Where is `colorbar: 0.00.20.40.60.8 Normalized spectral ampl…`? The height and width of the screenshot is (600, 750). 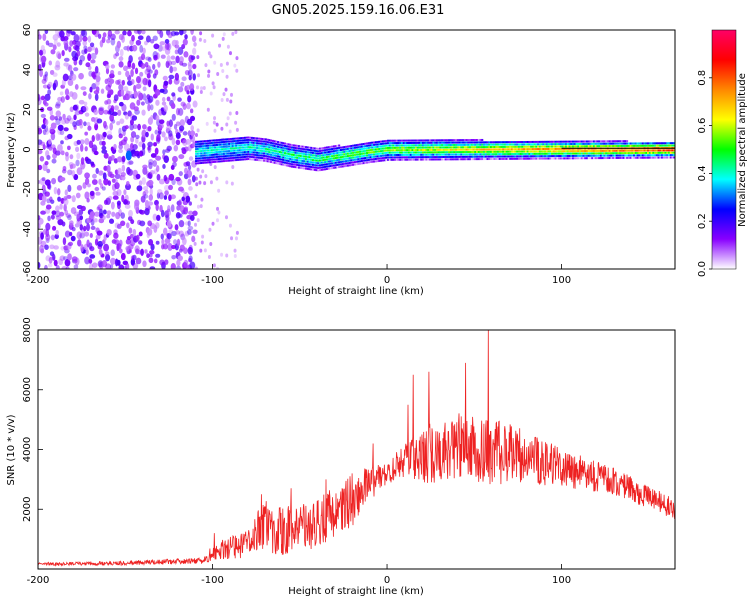 colorbar: 0.00.20.40.60.8 Normalized spectral ampl… is located at coordinates (722, 153).